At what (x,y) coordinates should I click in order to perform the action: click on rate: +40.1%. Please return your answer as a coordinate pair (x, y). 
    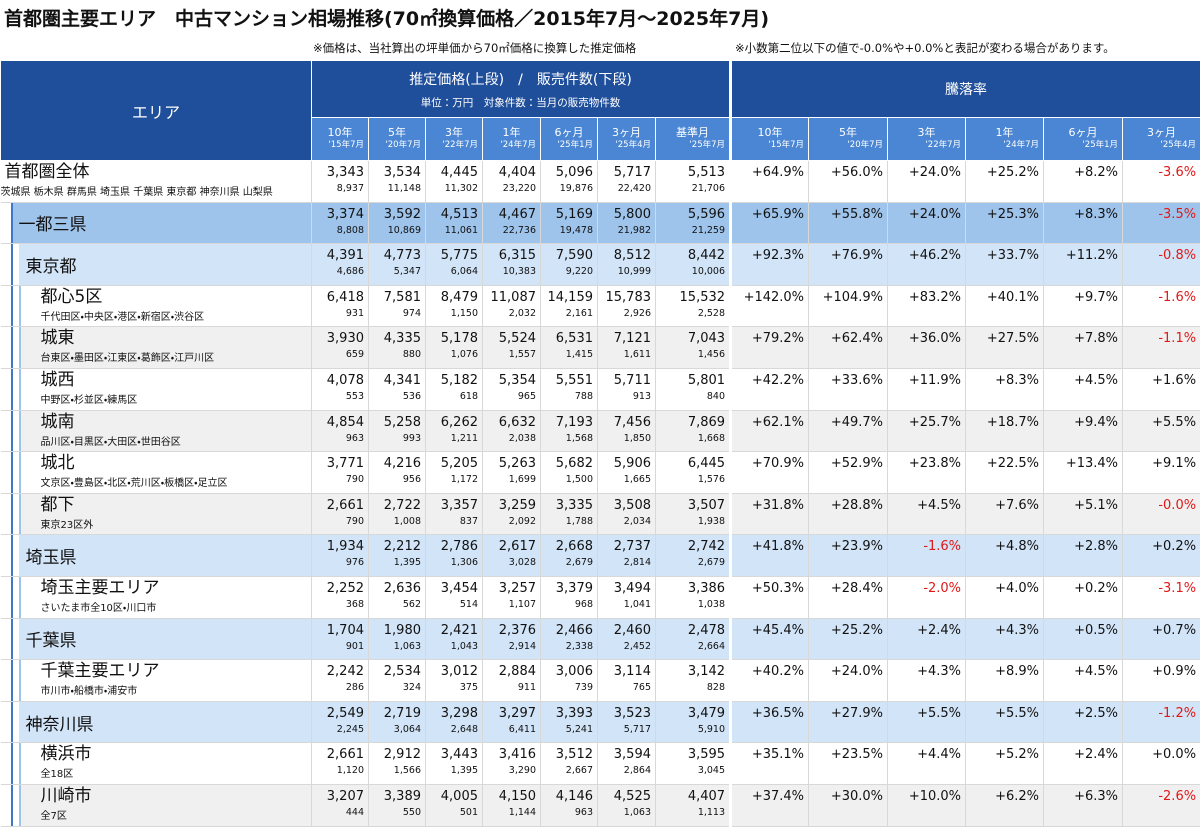
    Looking at the image, I should click on (1005, 306).